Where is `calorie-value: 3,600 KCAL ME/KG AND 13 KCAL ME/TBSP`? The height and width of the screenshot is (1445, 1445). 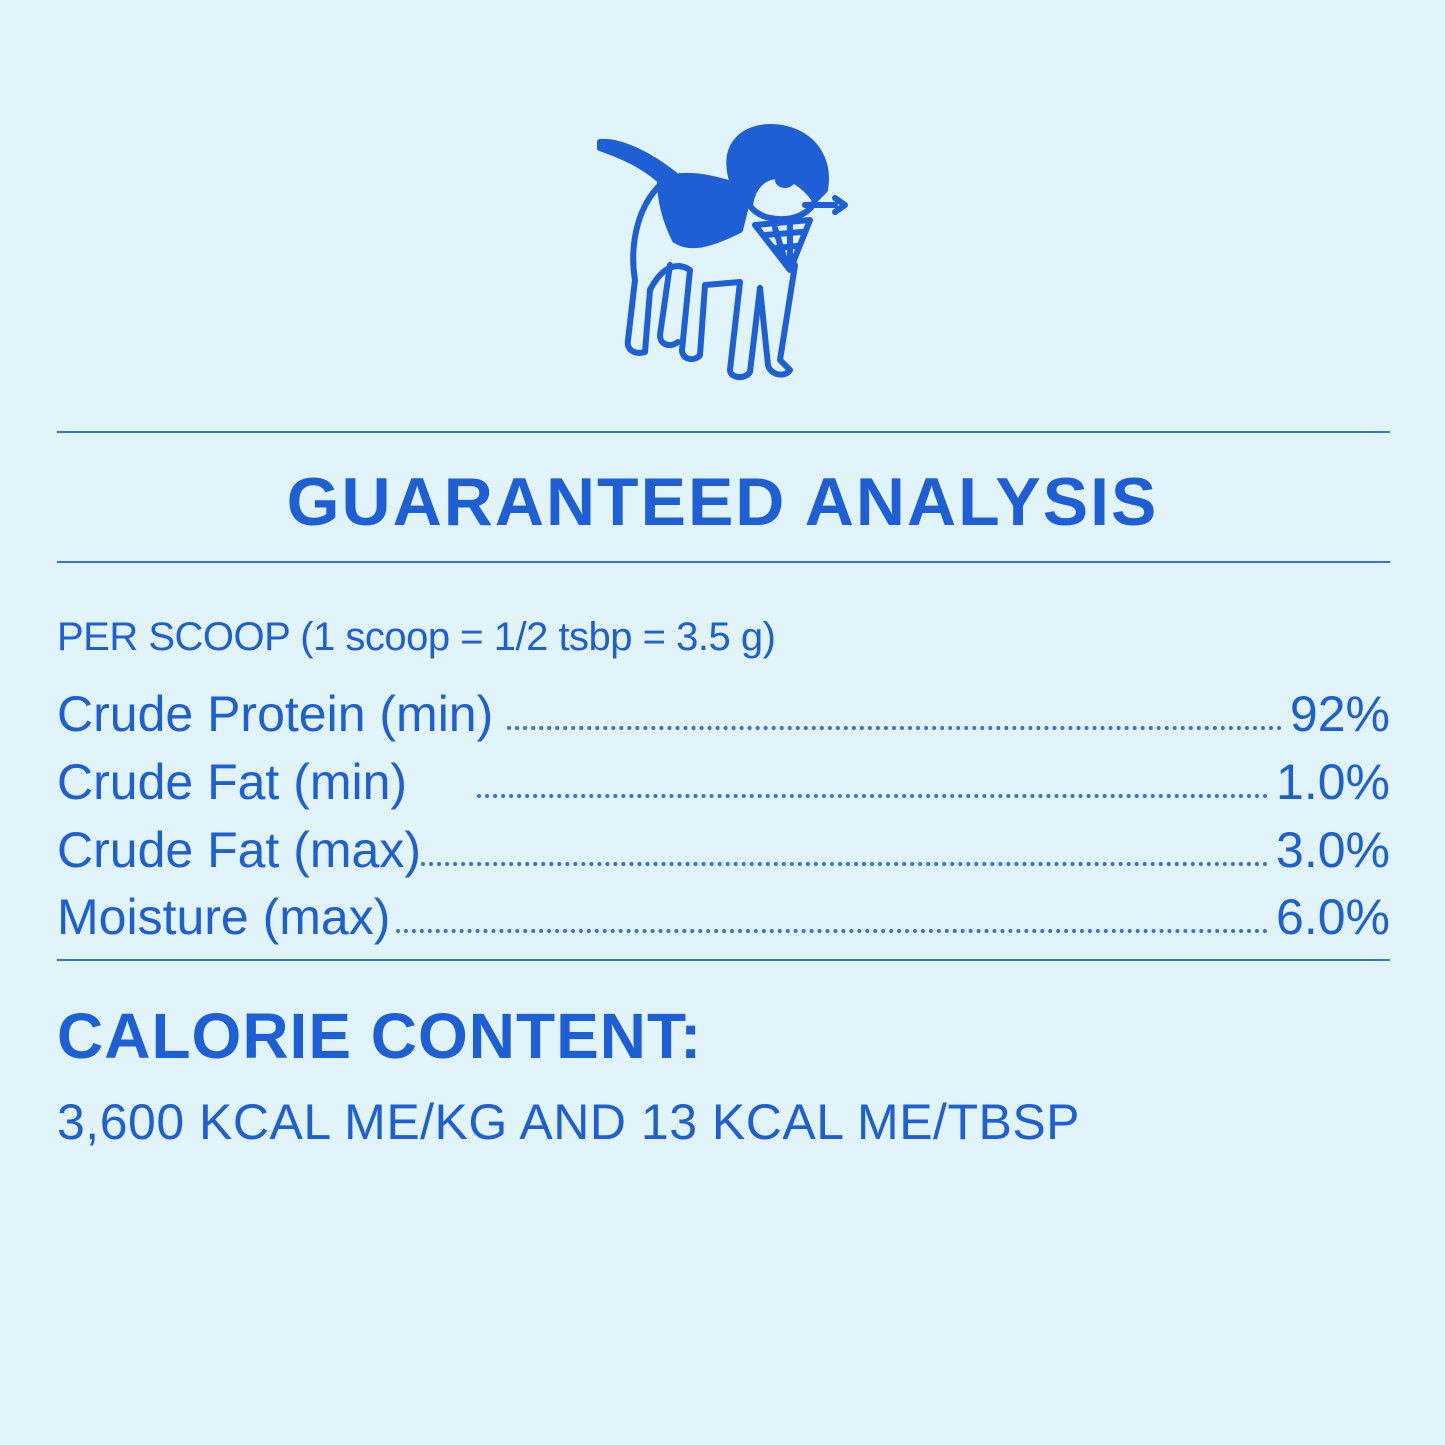 calorie-value: 3,600 KCAL ME/KG AND 13 KCAL ME/TBSP is located at coordinates (569, 1122).